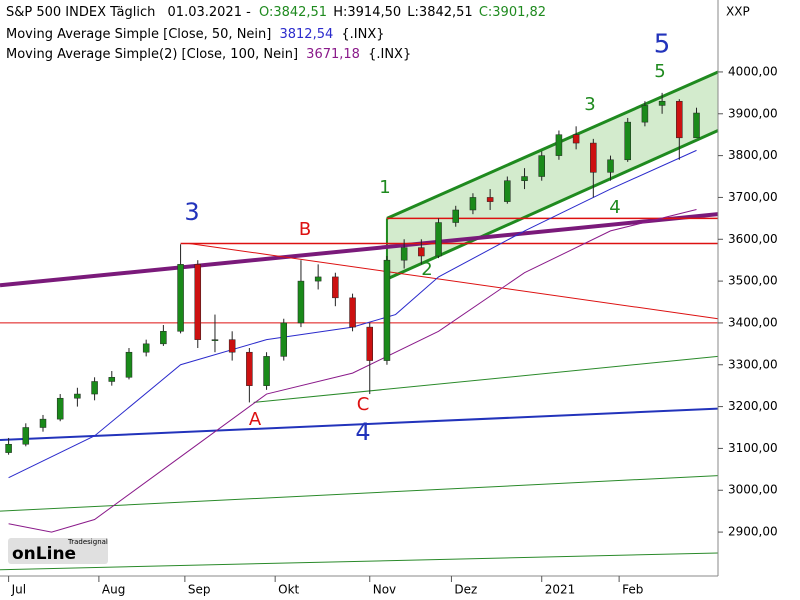 The image size is (800, 600). I want to click on y-tick-label: 2900,00, so click(753, 532).